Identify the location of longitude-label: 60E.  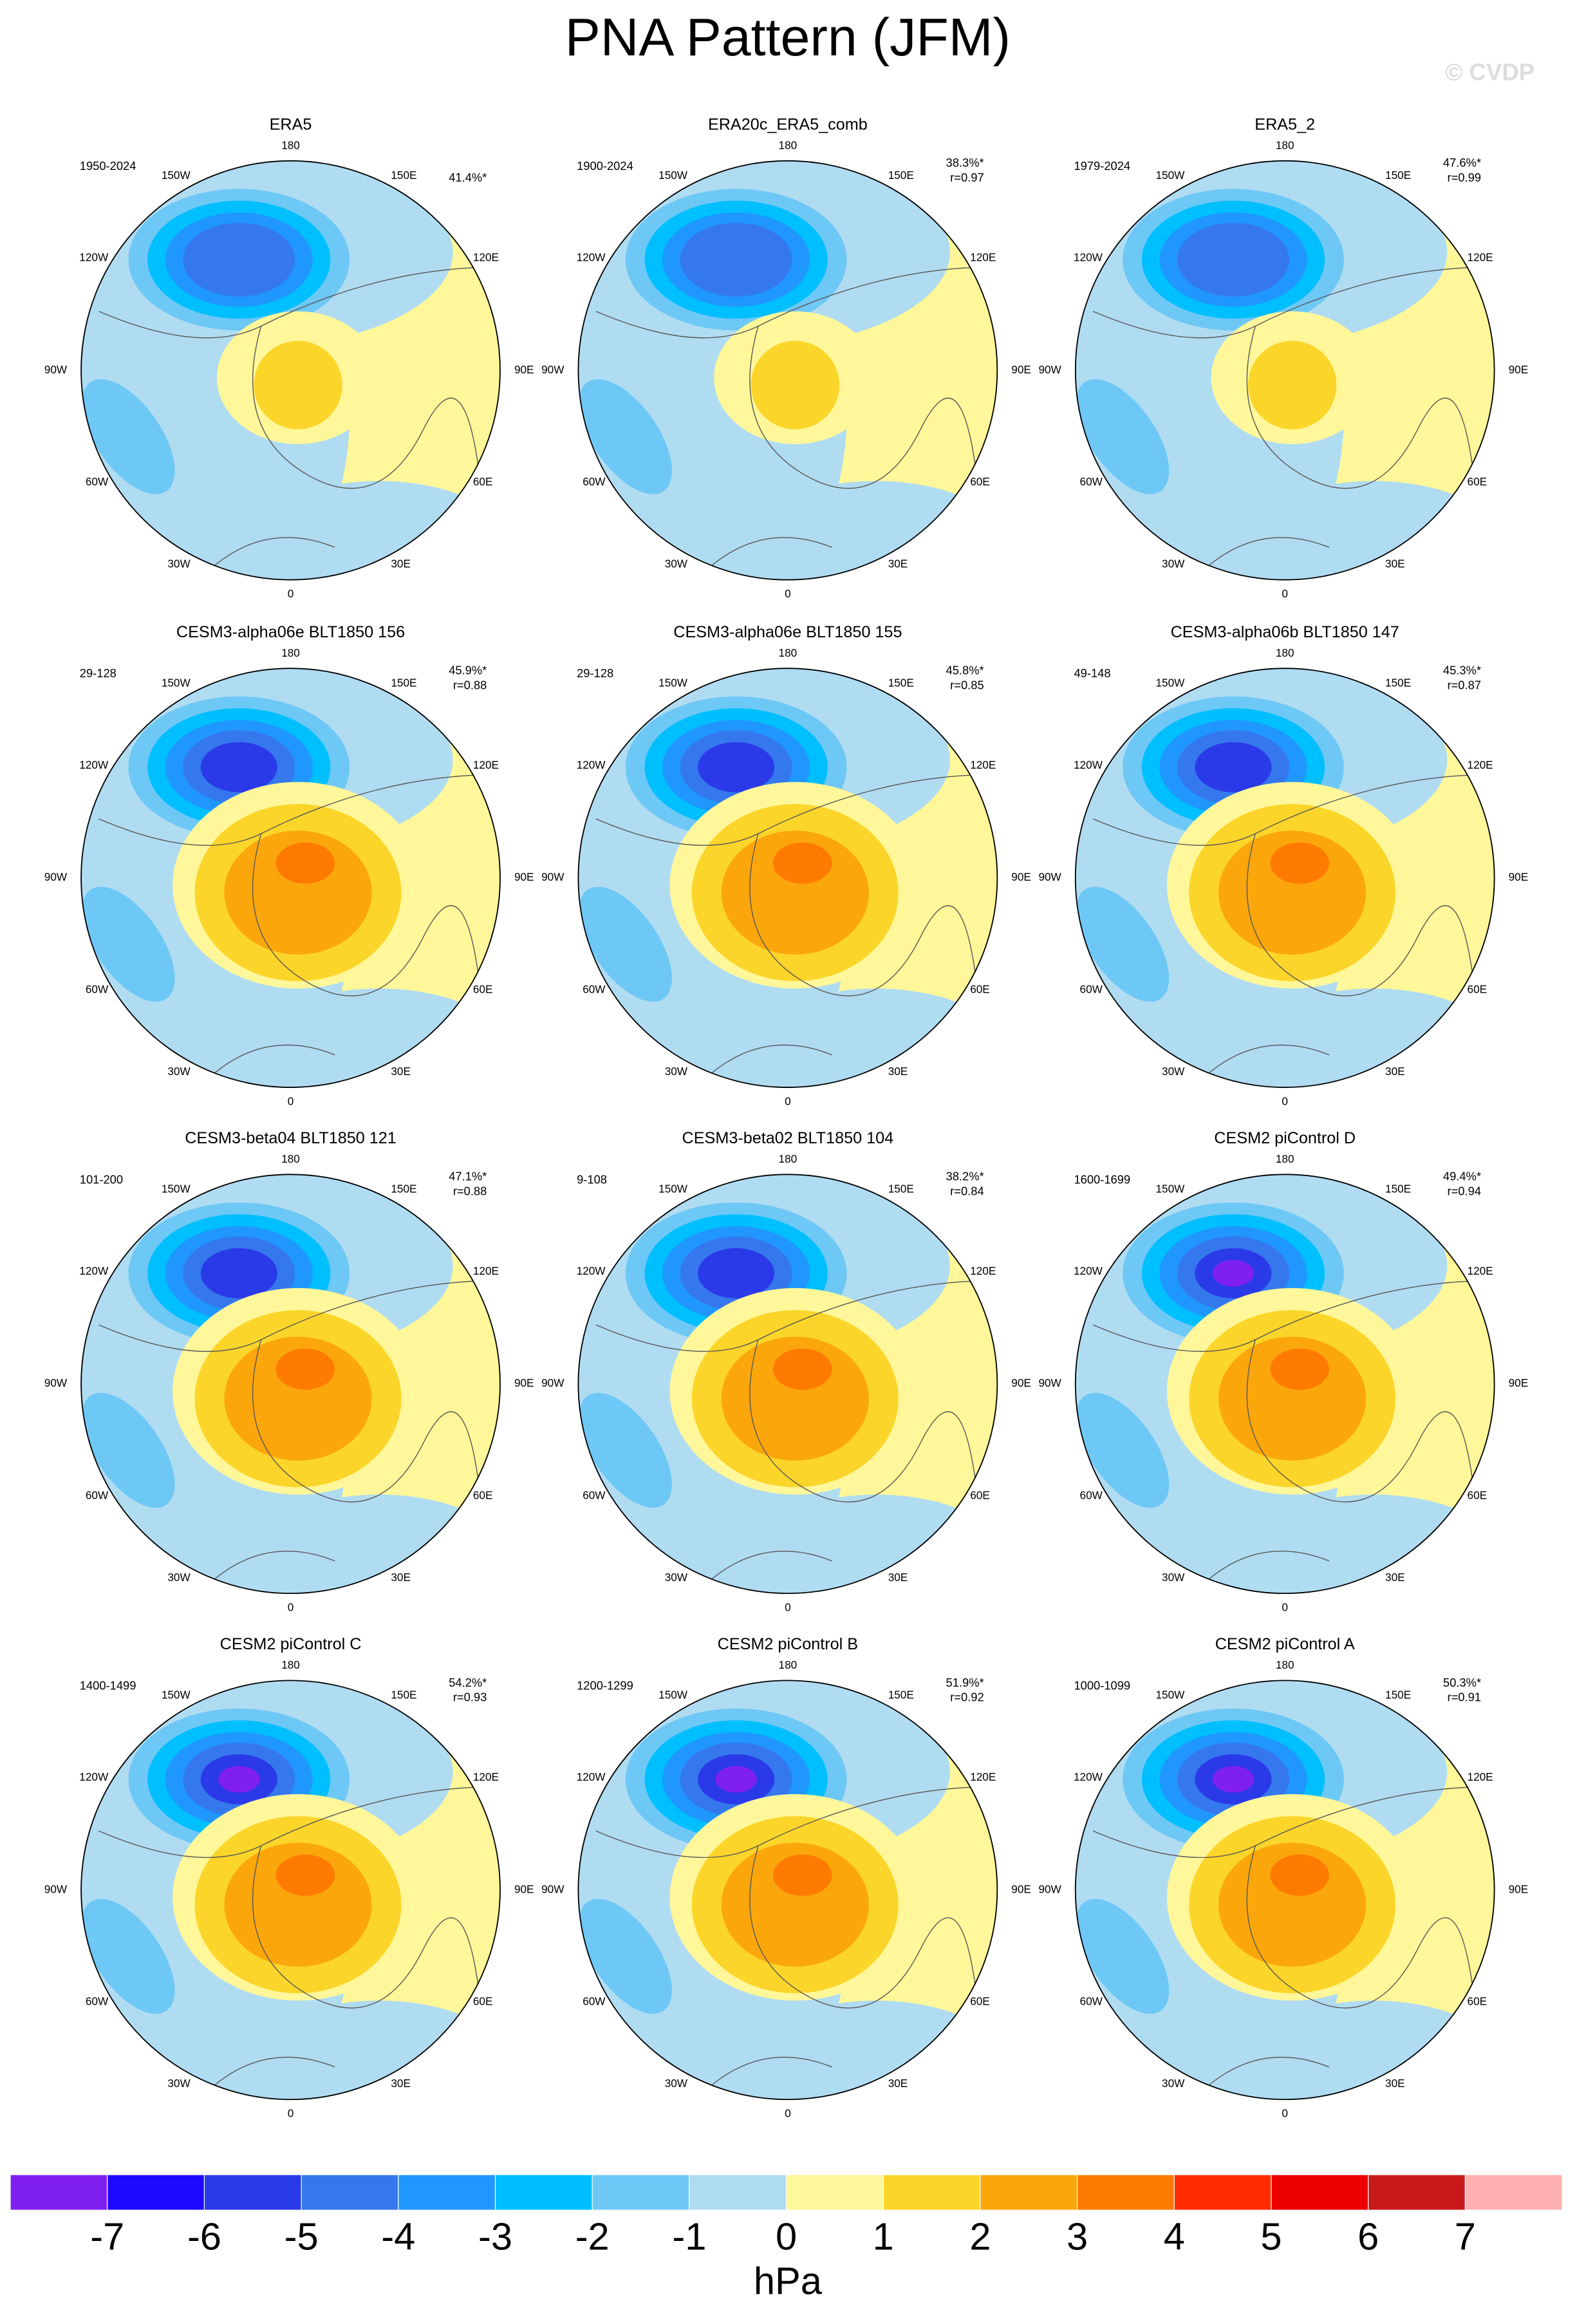
(1478, 2001).